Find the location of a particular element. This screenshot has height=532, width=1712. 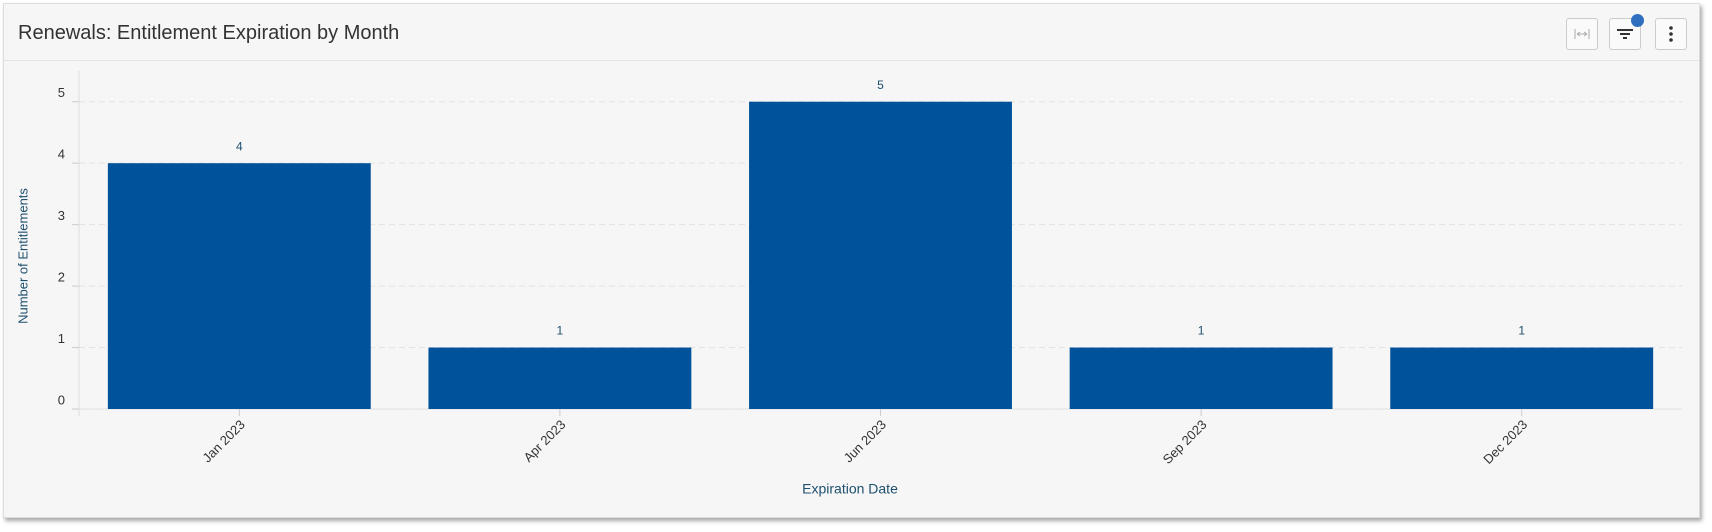

y-axis-label: Number of Entitlements is located at coordinates (22, 256).